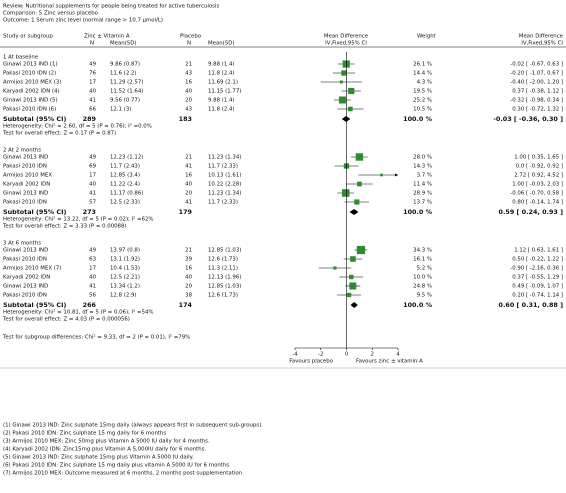 This screenshot has height=493, width=566. I want to click on n1: 49, so click(92, 65).